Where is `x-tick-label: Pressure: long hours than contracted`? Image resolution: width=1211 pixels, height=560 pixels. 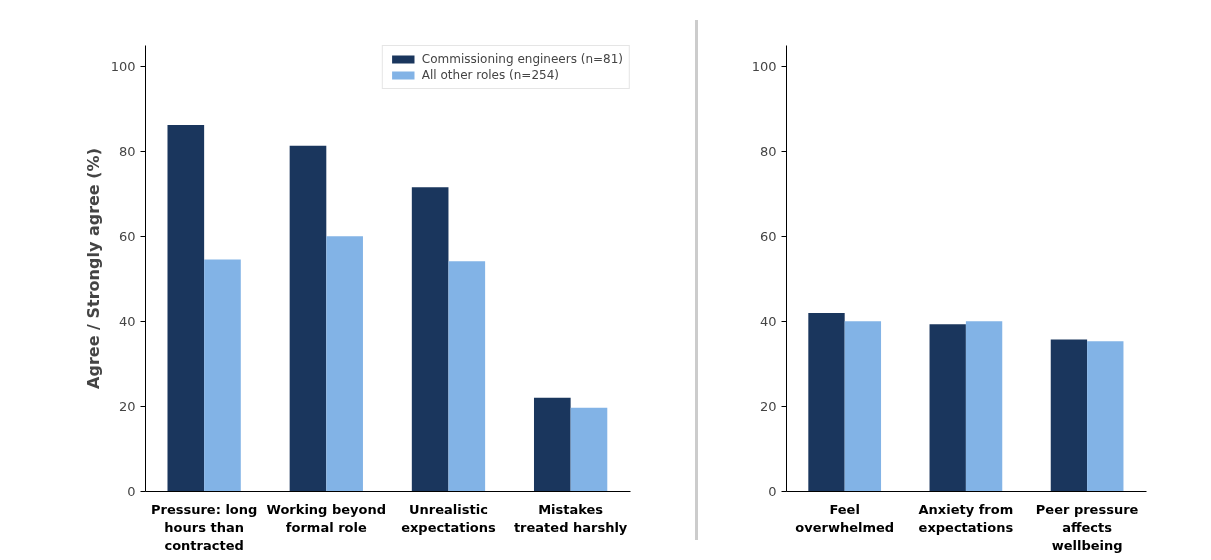
x-tick-label: Pressure: long hours than contracted is located at coordinates (204, 527).